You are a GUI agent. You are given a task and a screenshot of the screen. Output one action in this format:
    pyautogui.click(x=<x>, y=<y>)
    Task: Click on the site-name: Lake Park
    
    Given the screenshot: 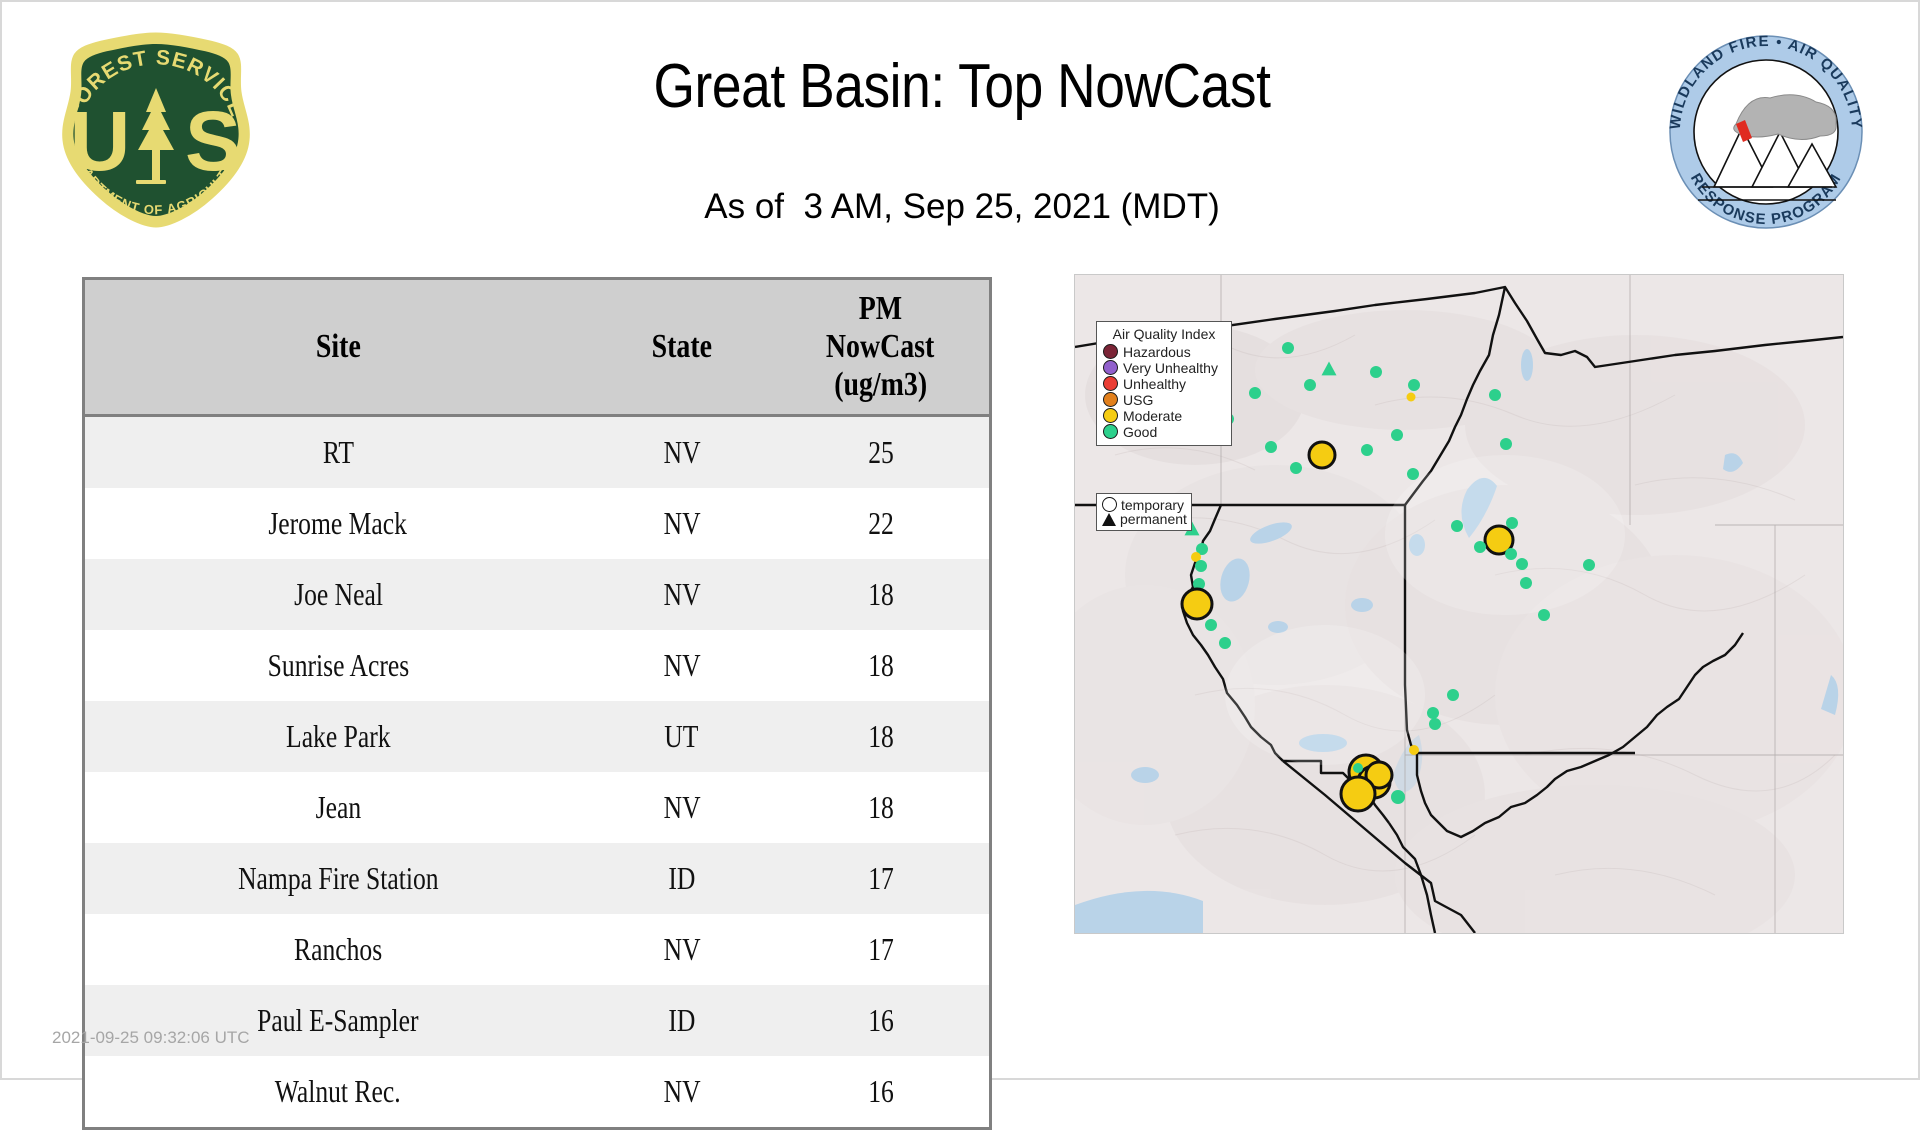 What is the action you would take?
    pyautogui.click(x=338, y=735)
    